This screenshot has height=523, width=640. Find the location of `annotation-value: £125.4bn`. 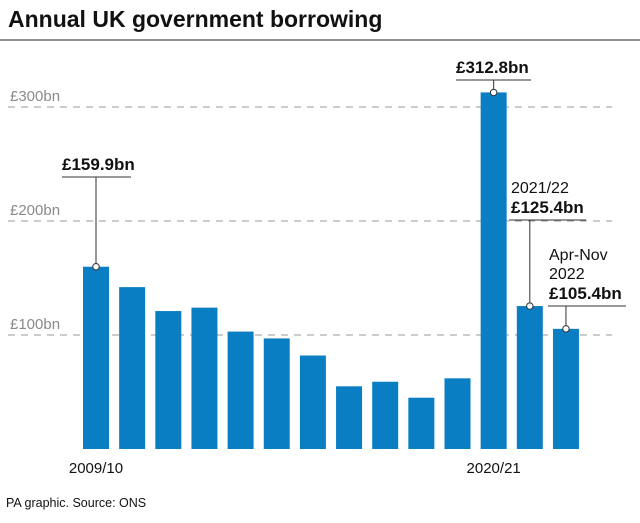

annotation-value: £125.4bn is located at coordinates (547, 207).